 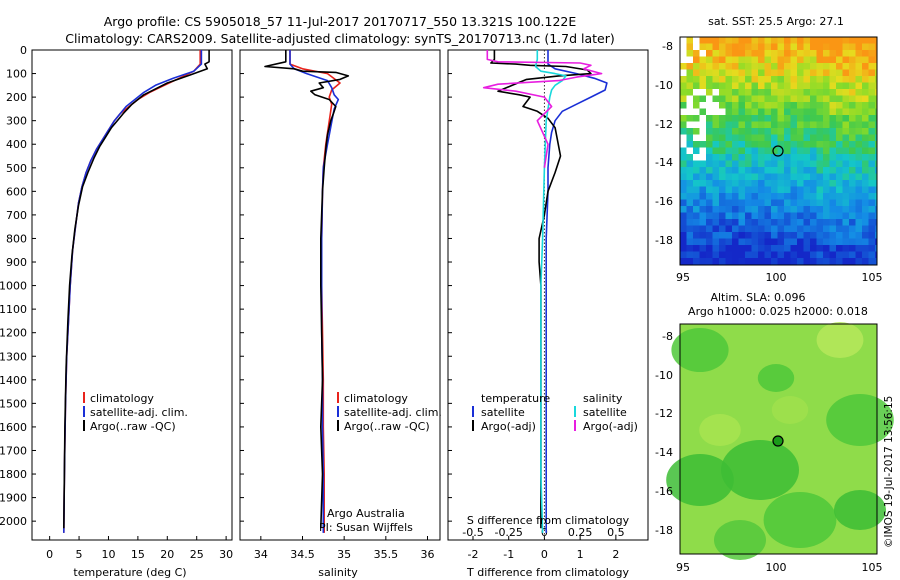 What do you see at coordinates (16, 121) in the screenshot?
I see `depth-tick-label: 300` at bounding box center [16, 121].